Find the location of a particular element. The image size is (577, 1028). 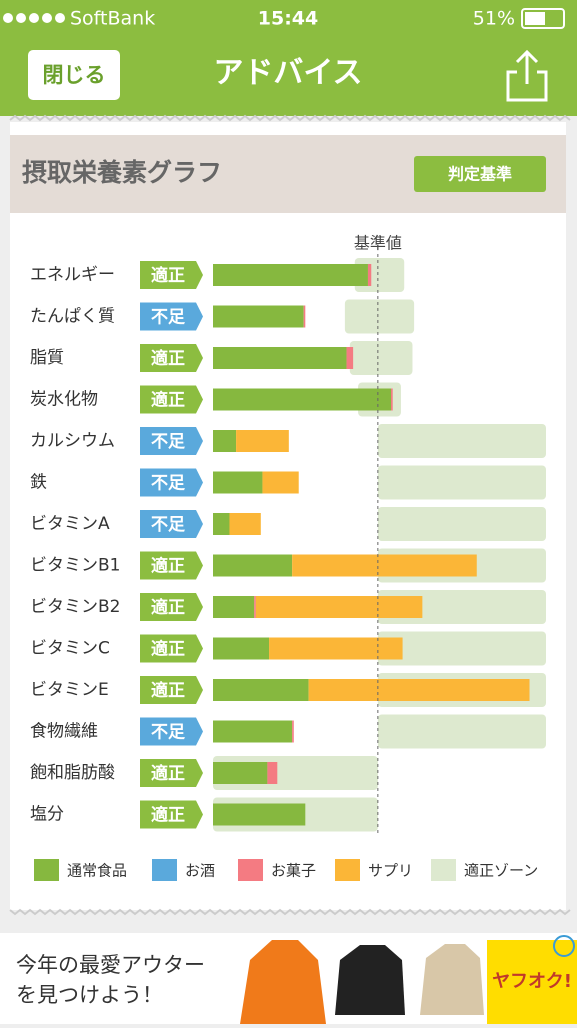

nav-title: アドバイス is located at coordinates (287, 73).